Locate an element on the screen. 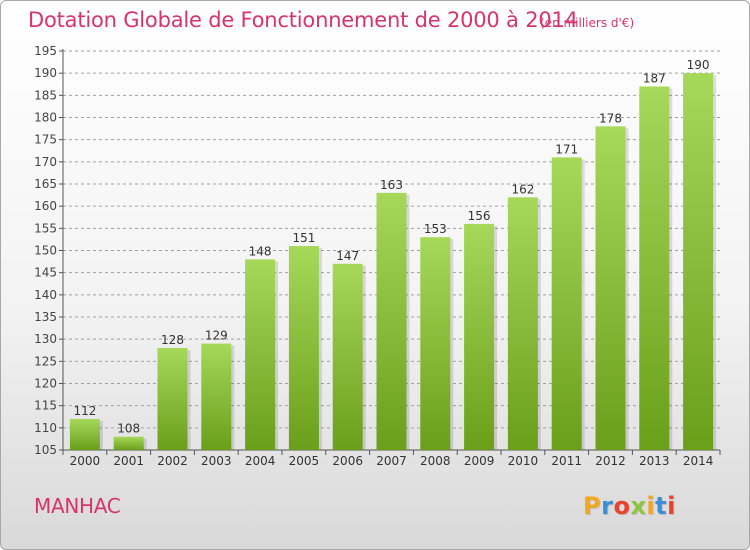 This screenshot has width=750, height=550. y-tick-label: 145 is located at coordinates (45, 273).